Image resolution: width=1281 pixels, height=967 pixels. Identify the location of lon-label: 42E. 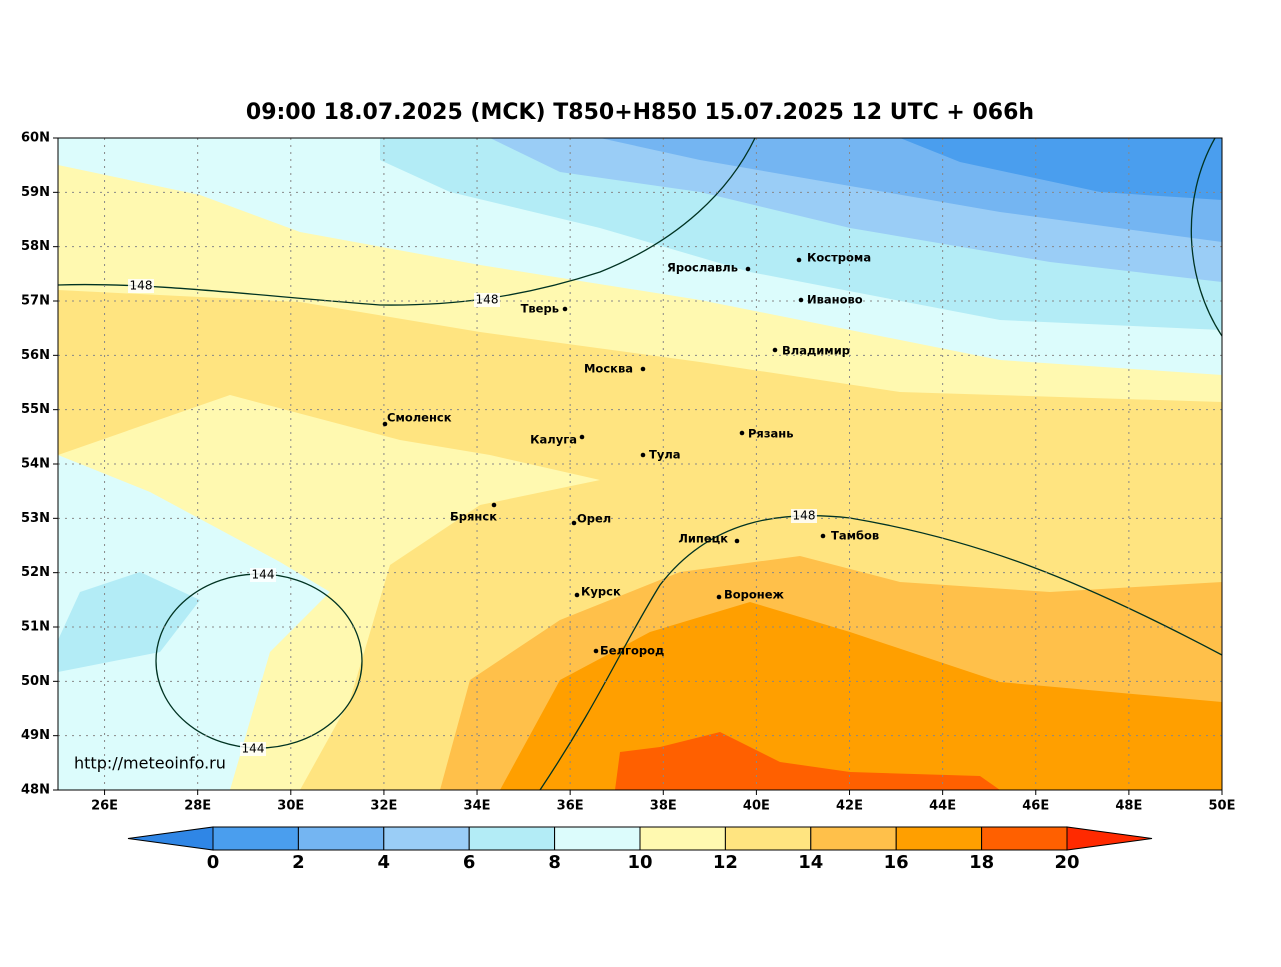
(849, 806).